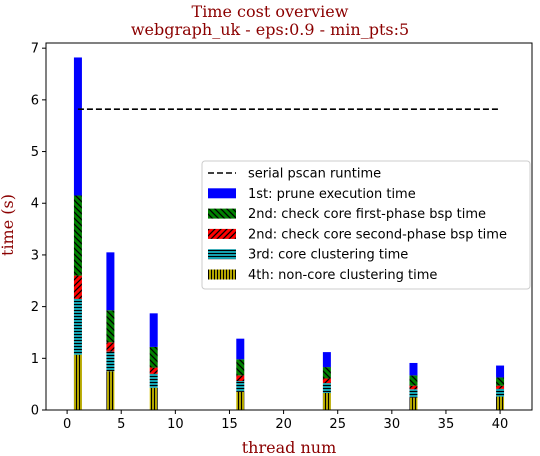 The height and width of the screenshot is (456, 540). I want to click on x-tick-label: 10, so click(175, 424).